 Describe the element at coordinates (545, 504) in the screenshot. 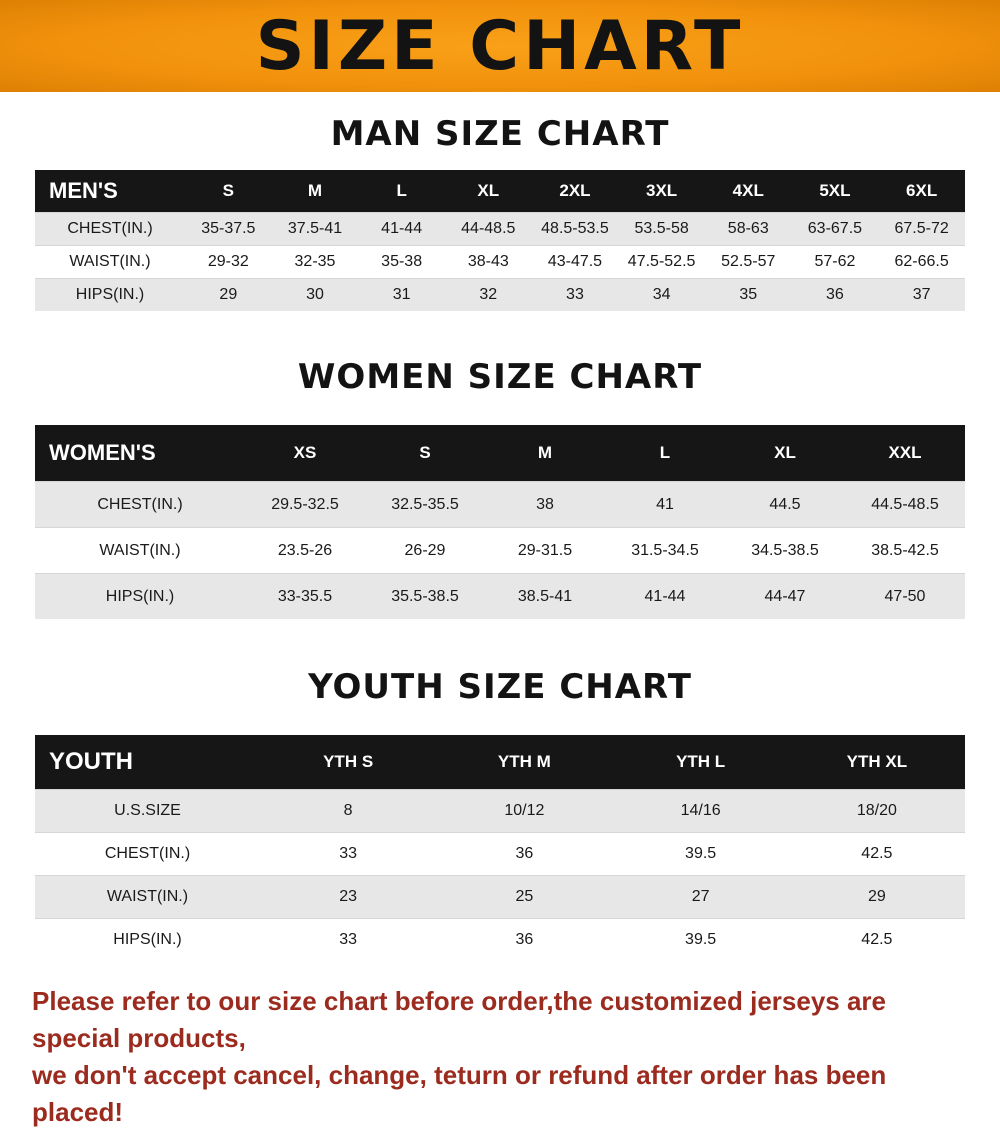

I see `table-cell: 38` at that location.